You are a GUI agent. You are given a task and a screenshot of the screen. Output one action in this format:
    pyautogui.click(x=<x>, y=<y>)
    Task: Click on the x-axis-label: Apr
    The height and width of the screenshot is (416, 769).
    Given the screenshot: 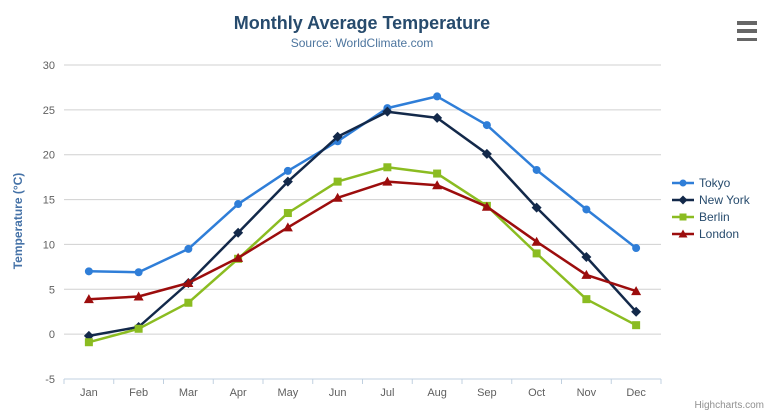 What is the action you would take?
    pyautogui.click(x=238, y=393)
    